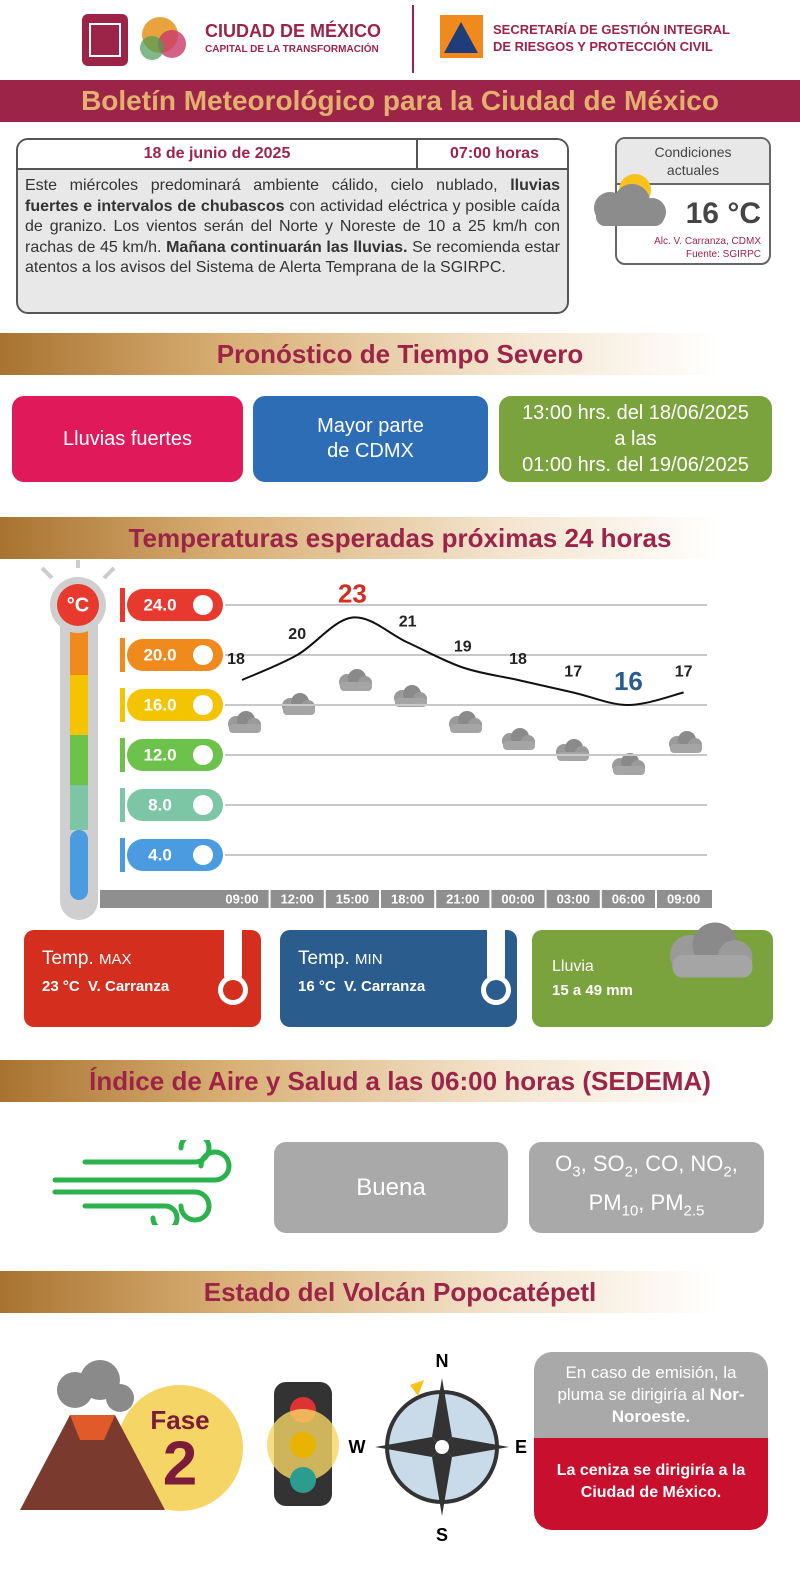  What do you see at coordinates (218, 155) in the screenshot?
I see `bulletin-date: 18 de junio de 2025` at bounding box center [218, 155].